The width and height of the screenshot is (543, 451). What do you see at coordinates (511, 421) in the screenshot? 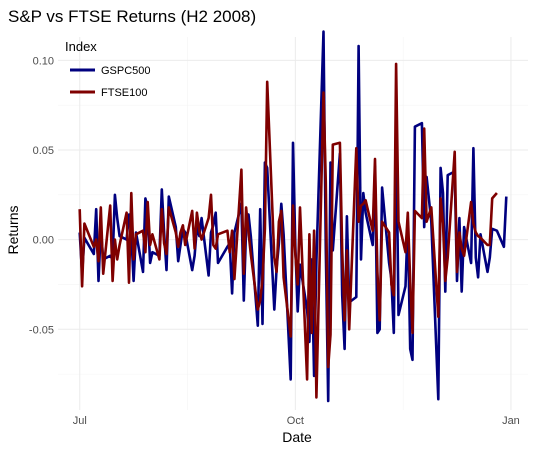
I see `x-tick-label: Jan` at bounding box center [511, 421].